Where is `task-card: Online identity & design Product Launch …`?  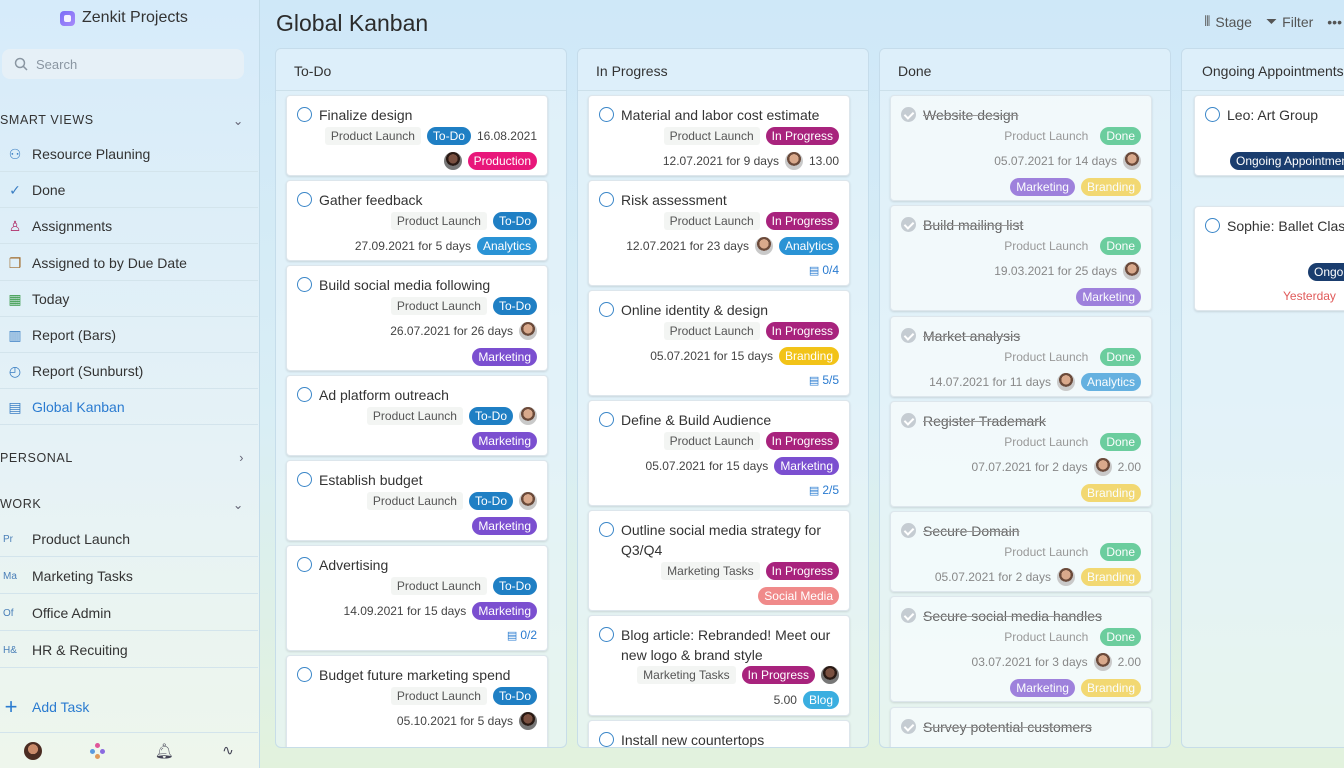 task-card: Online identity & design Product Launch … is located at coordinates (719, 343).